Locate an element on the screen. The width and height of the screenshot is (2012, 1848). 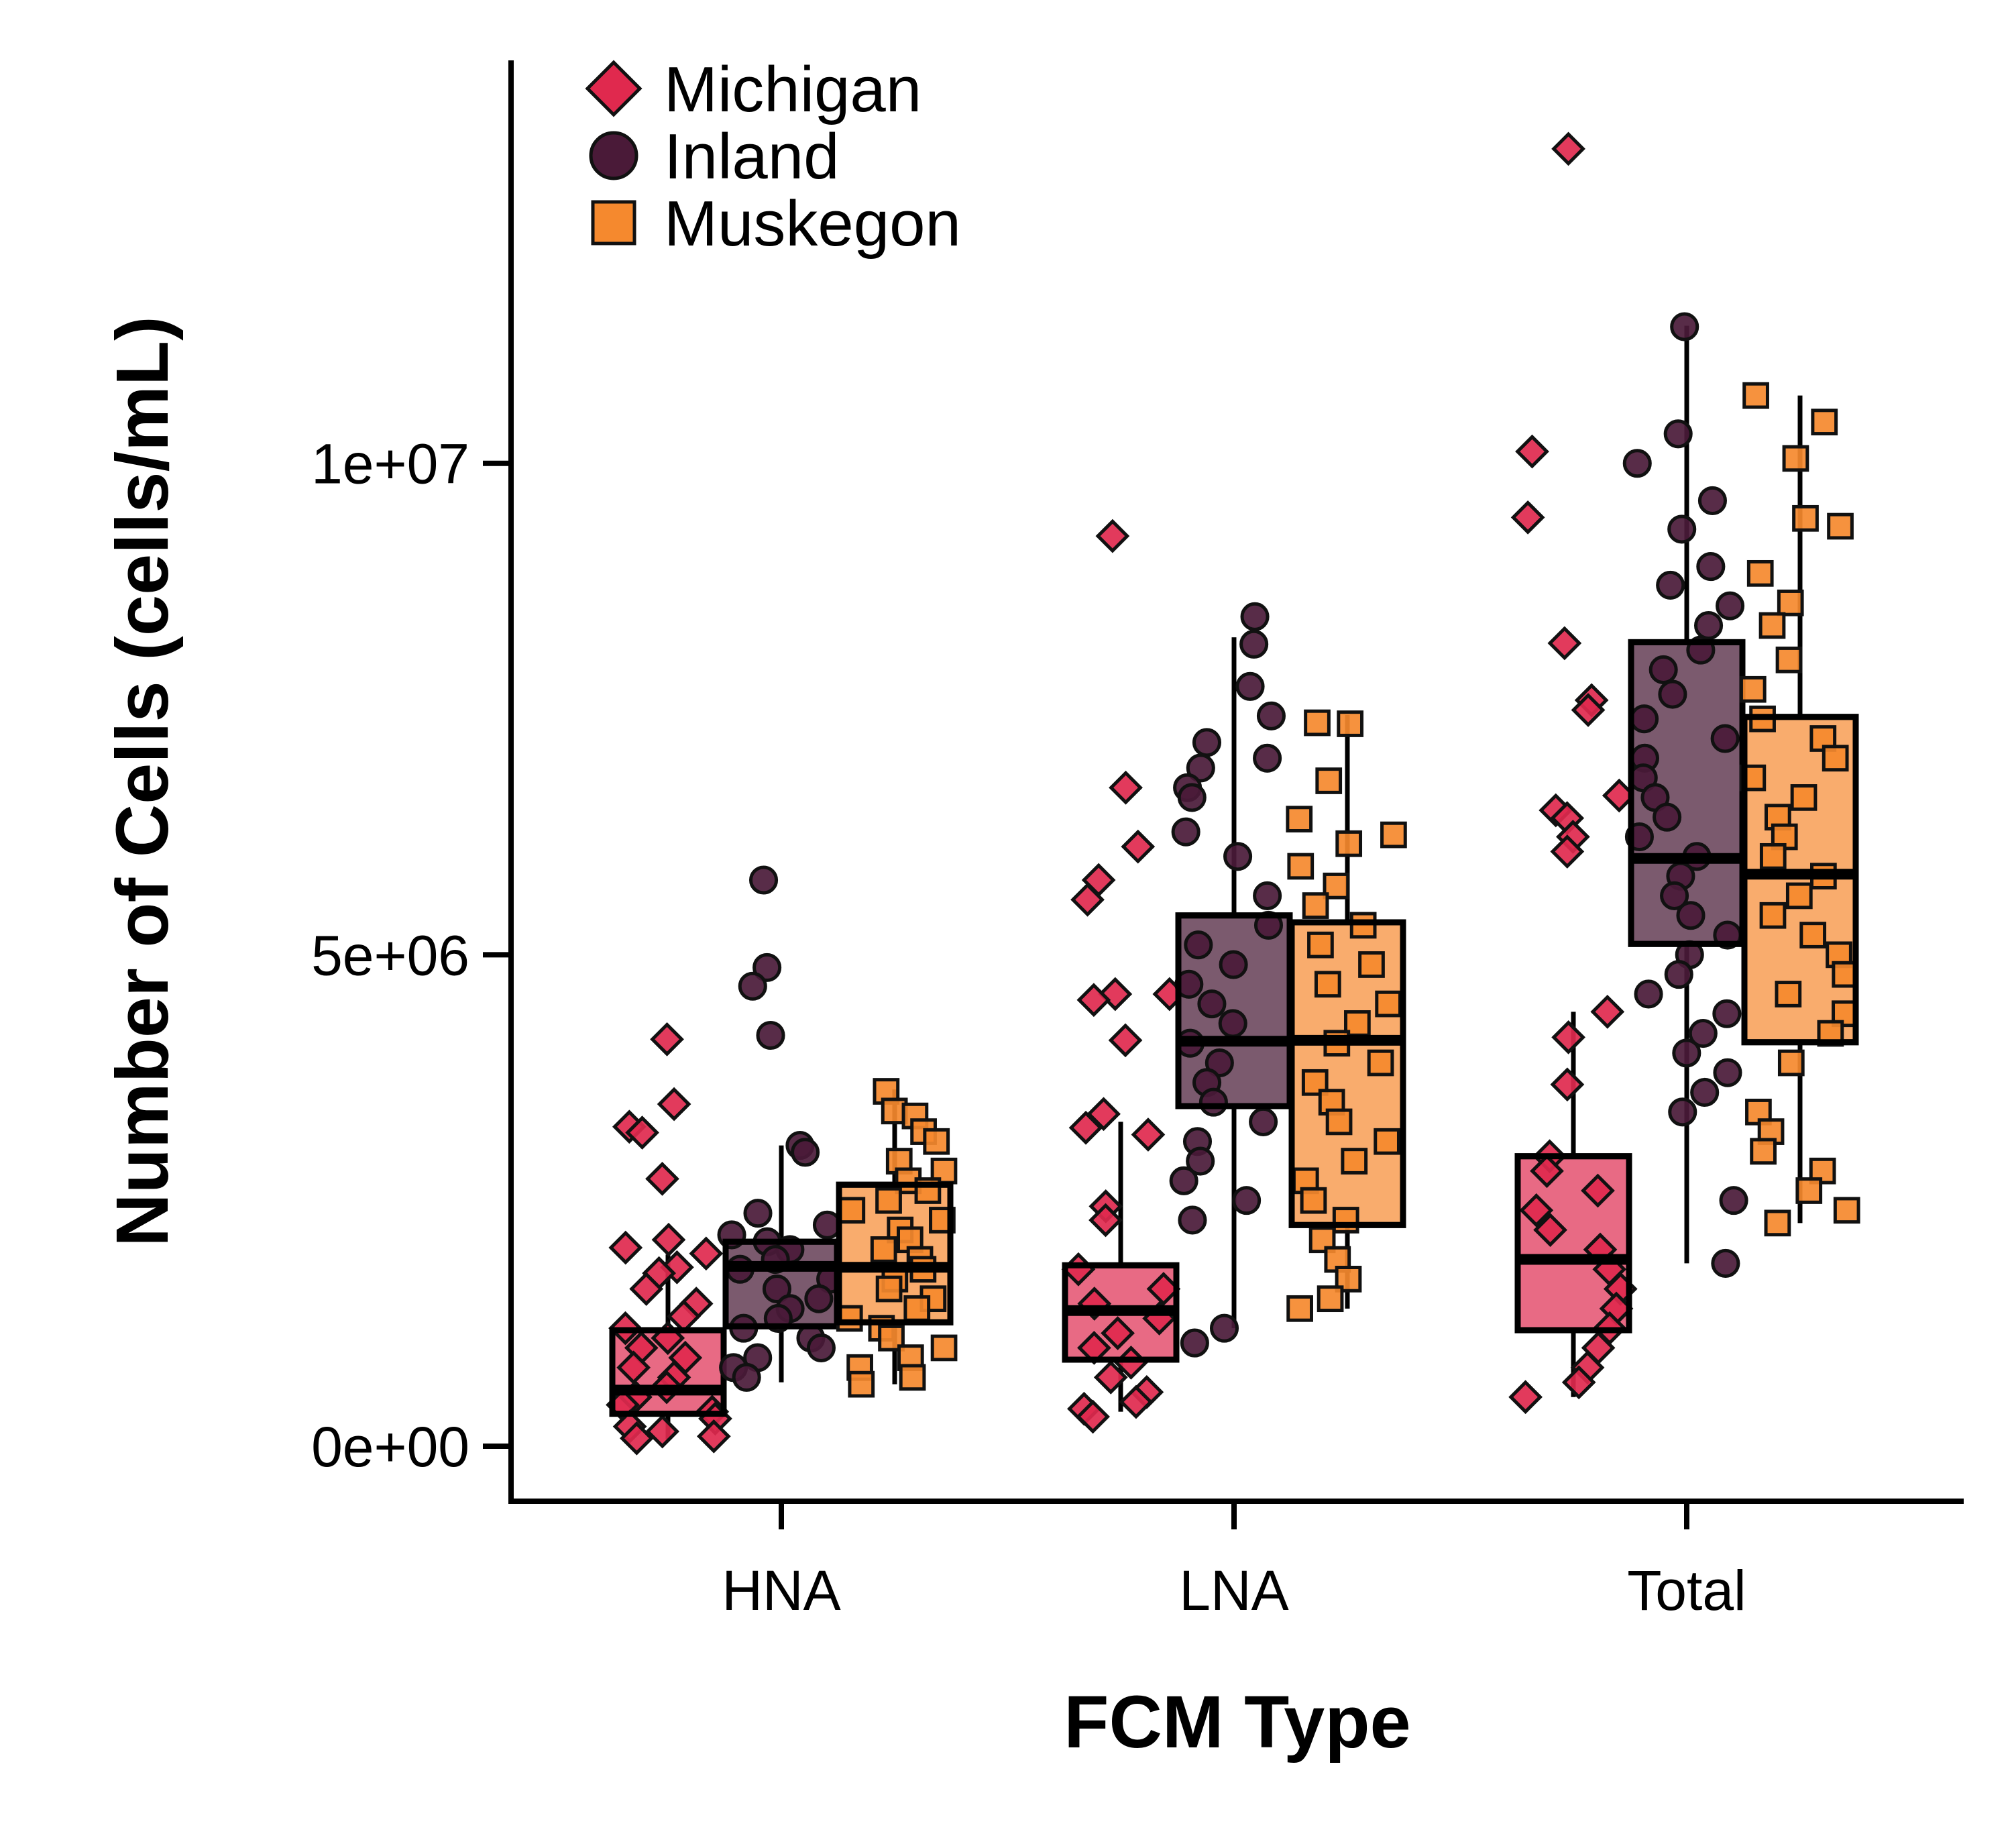
legend-label: Michigan is located at coordinates (792, 89).